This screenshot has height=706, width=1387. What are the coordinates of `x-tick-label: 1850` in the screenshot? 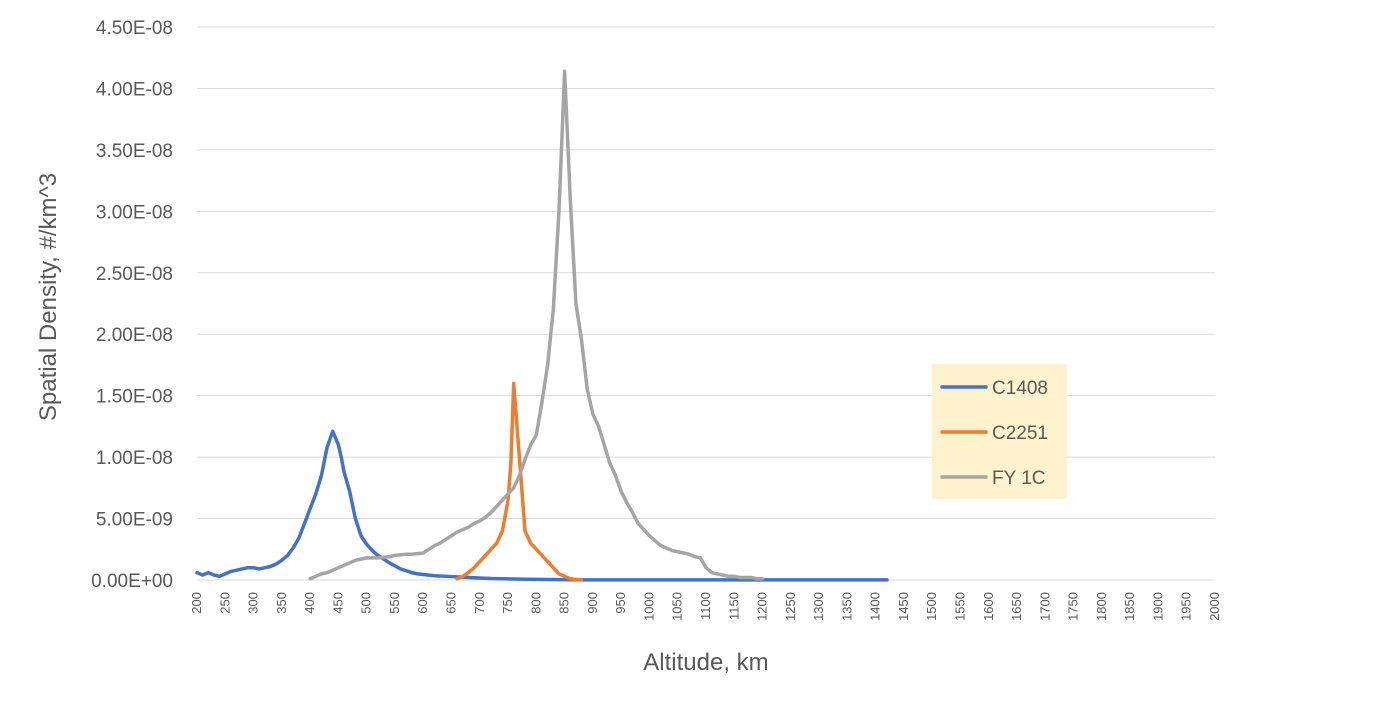 It's located at (1129, 606).